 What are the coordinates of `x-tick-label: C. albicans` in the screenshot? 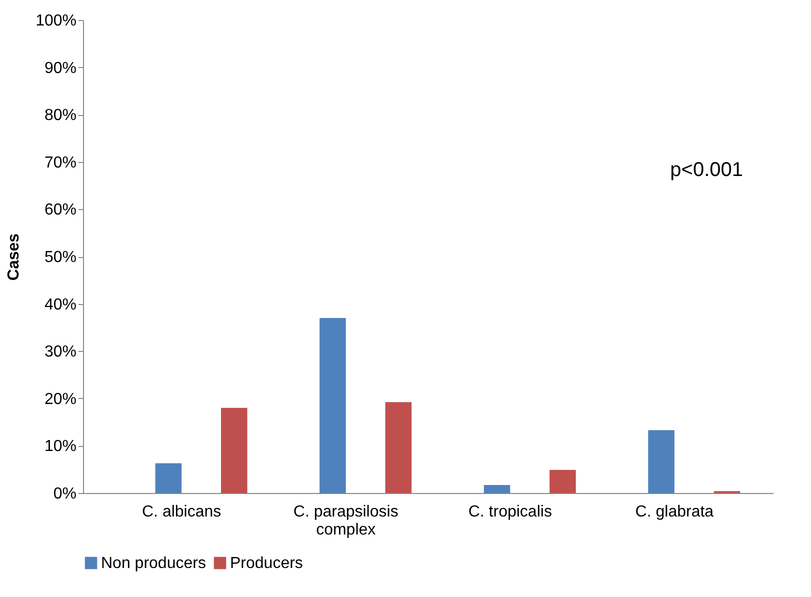 It's located at (182, 512).